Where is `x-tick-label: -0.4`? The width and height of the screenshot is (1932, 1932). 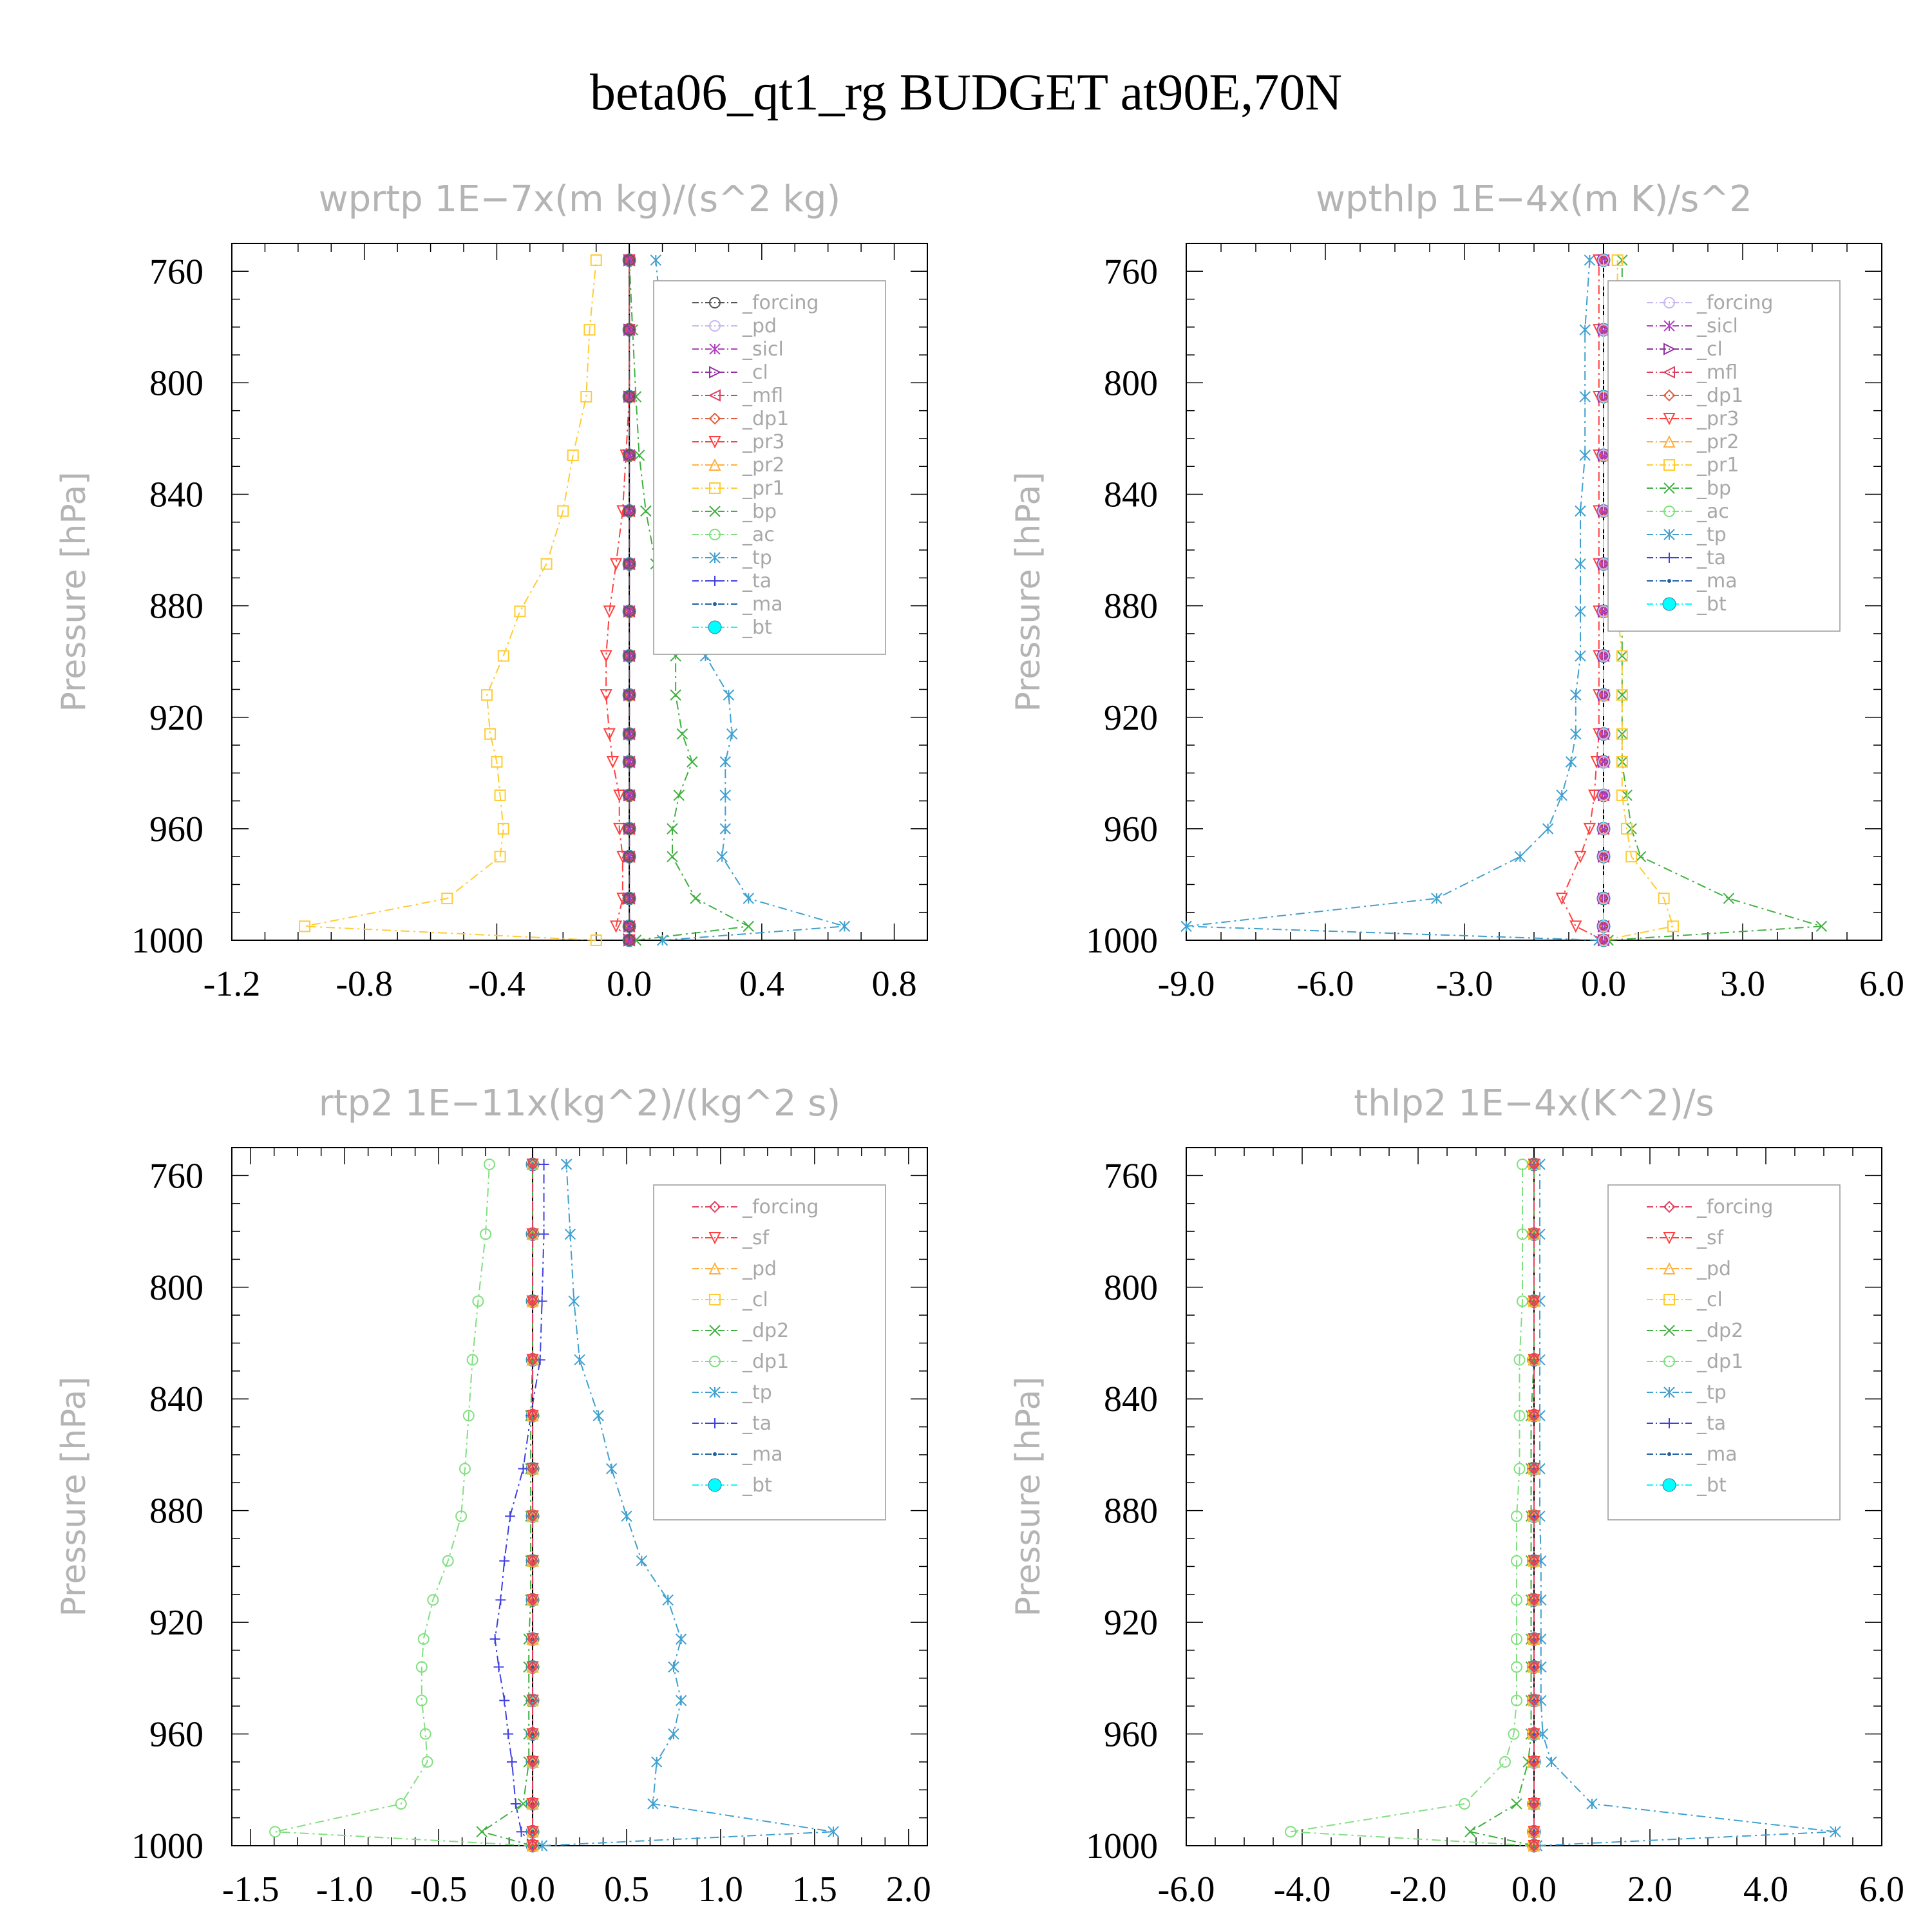
x-tick-label: -0.4 is located at coordinates (497, 984).